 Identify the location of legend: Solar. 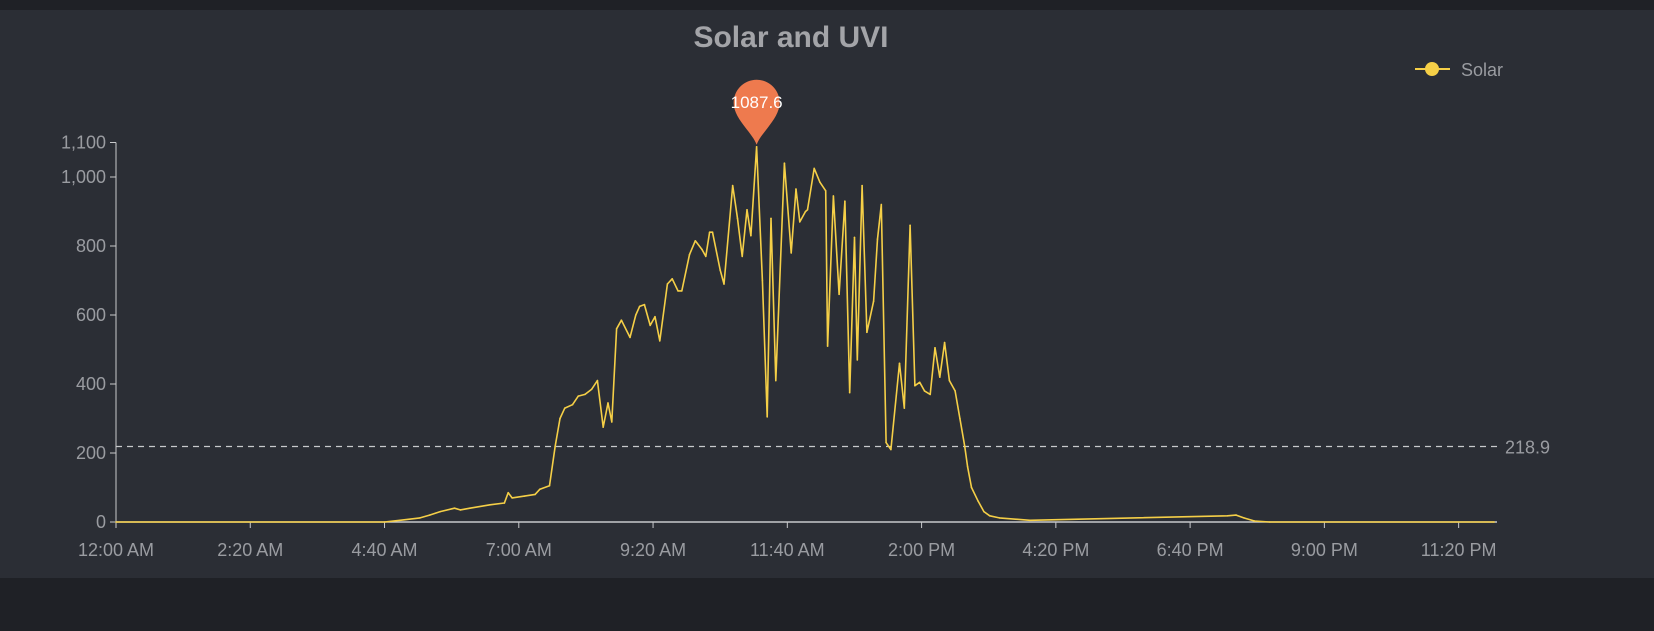
(1459, 70).